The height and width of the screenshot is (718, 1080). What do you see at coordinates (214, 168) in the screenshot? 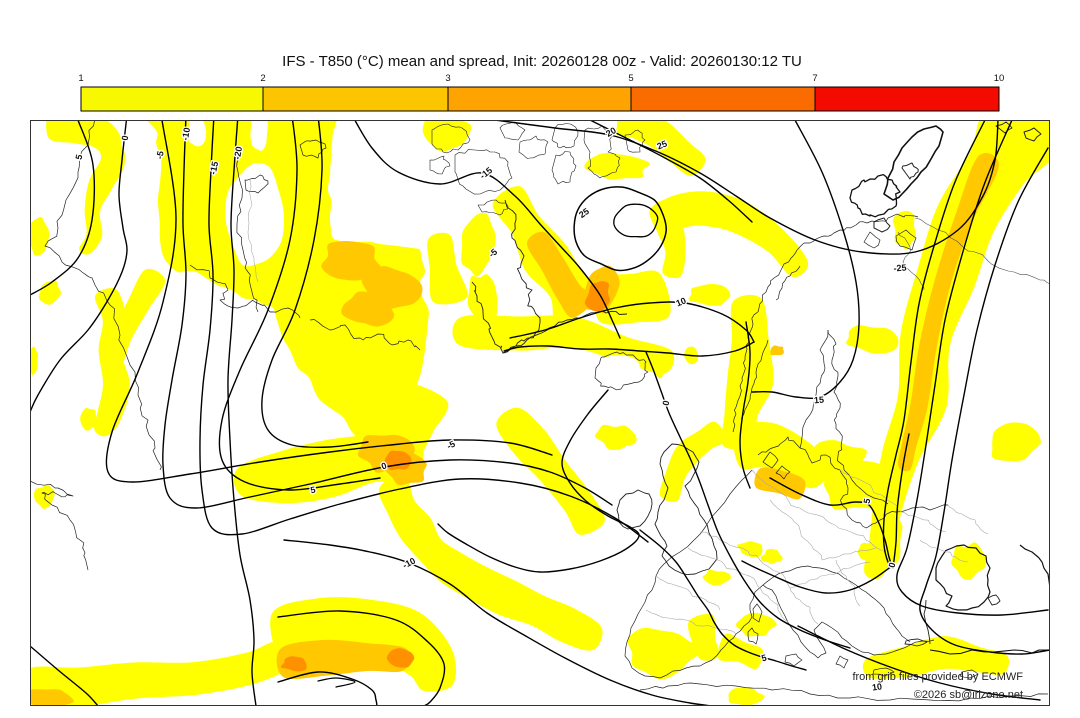
I see `svg-text: -15` at bounding box center [214, 168].